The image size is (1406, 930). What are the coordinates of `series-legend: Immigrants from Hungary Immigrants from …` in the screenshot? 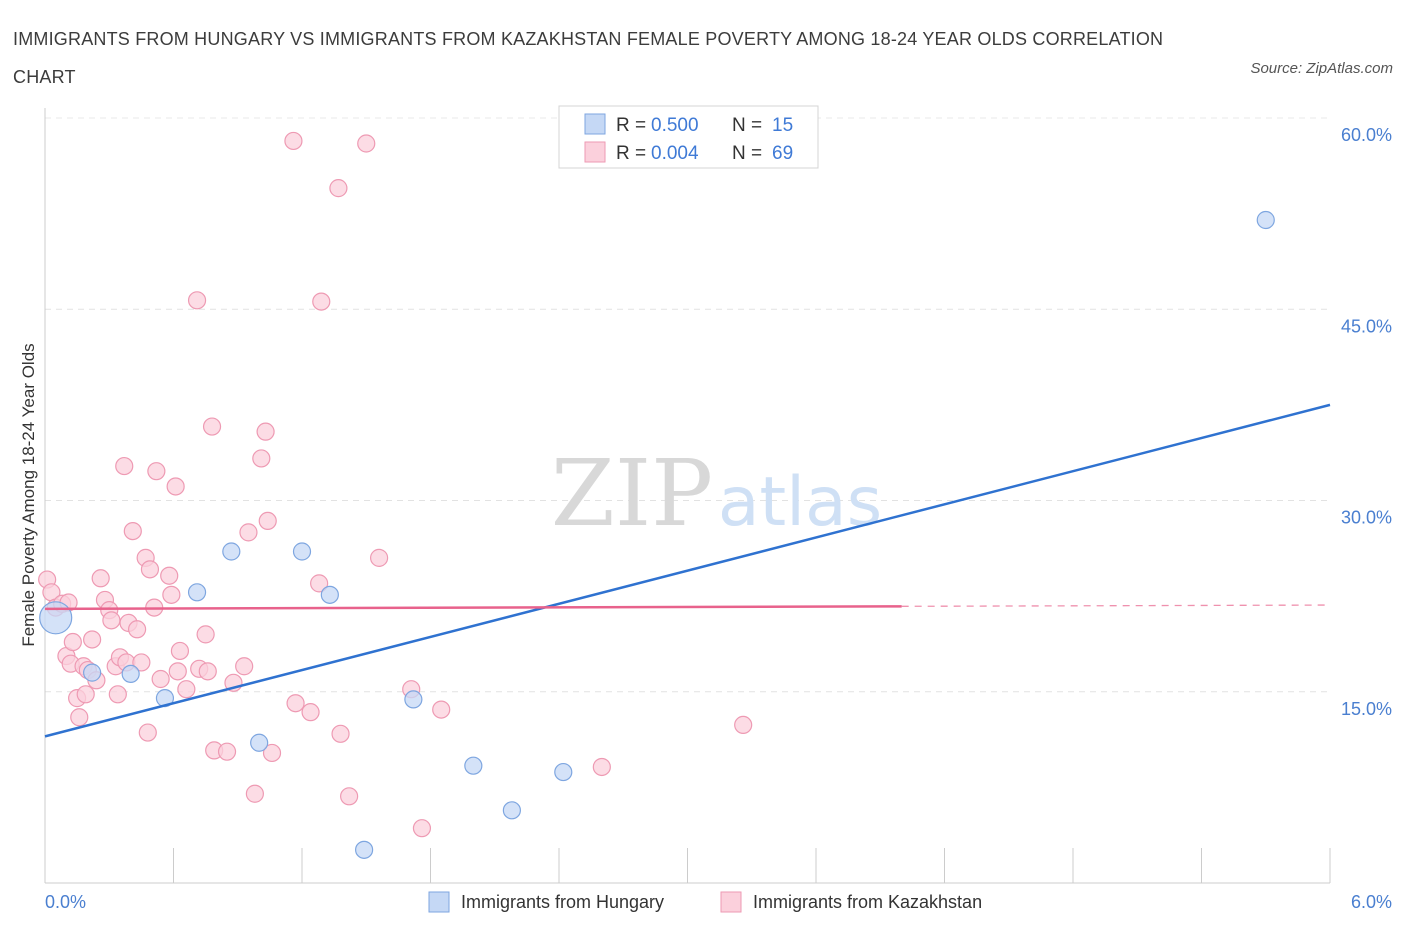 It's located at (705, 902).